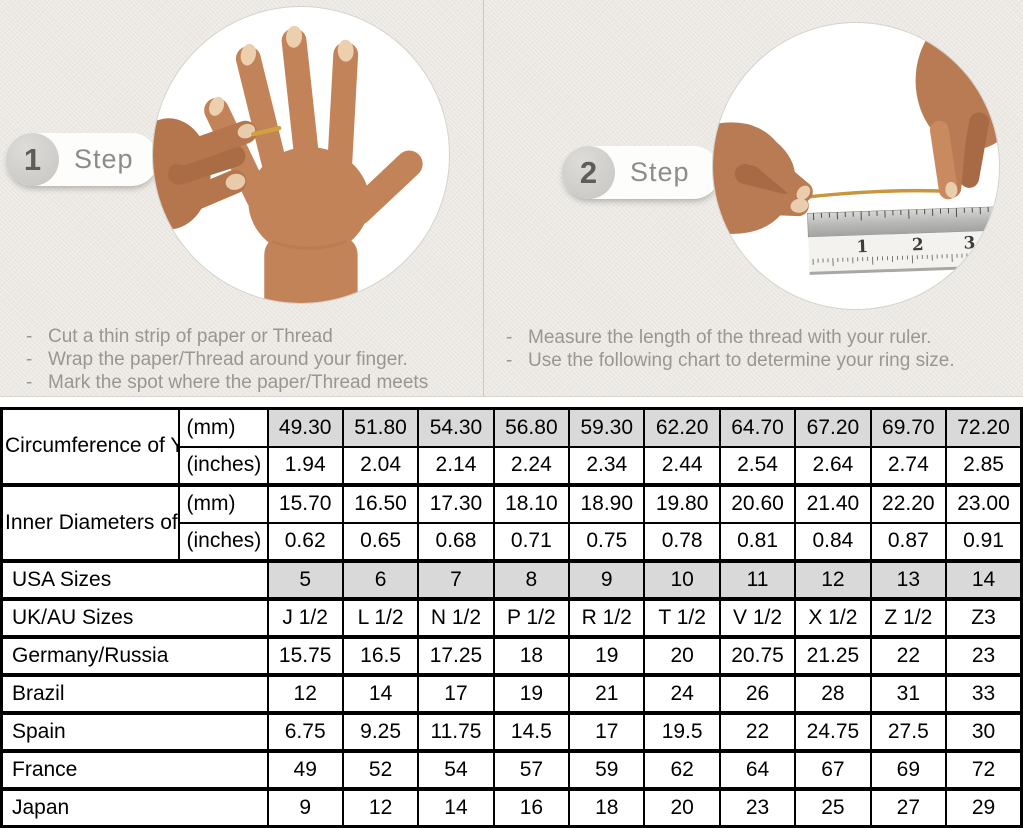 The image size is (1023, 828). What do you see at coordinates (682, 427) in the screenshot?
I see `value-cell: 62.20` at bounding box center [682, 427].